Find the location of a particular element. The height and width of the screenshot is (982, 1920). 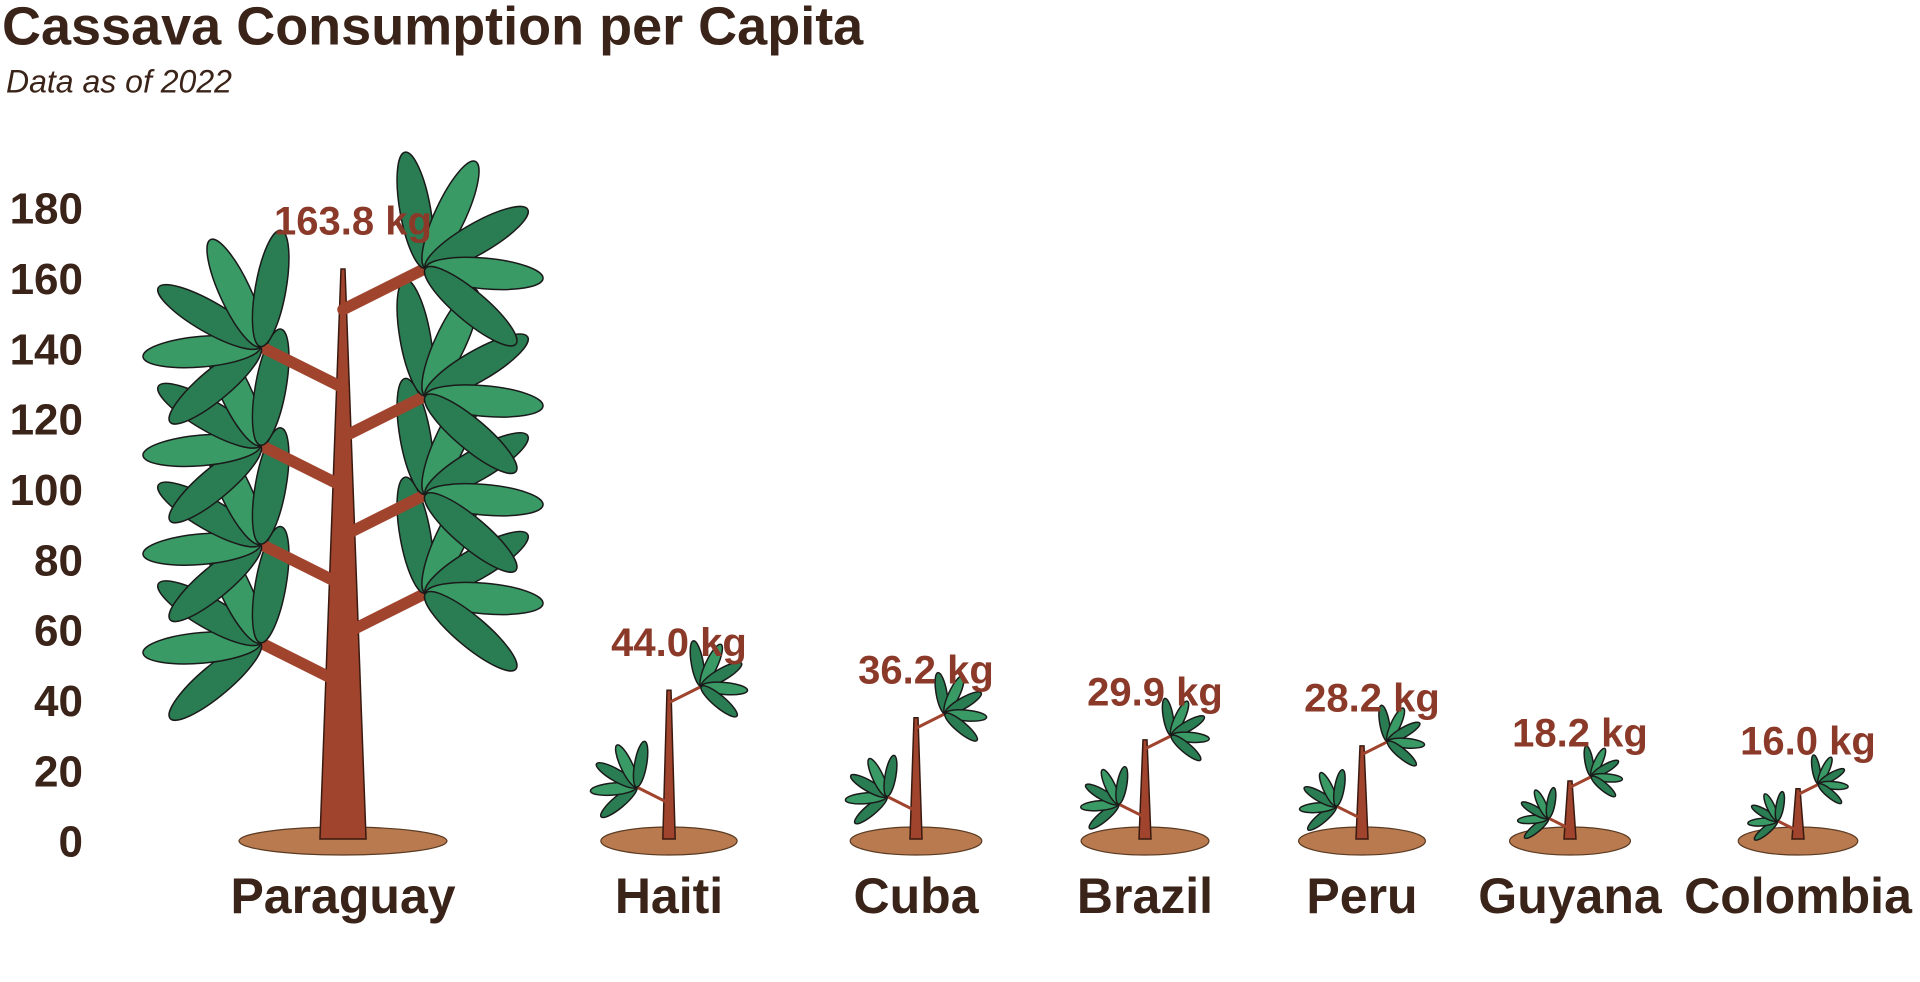

value-label: 36.2 kg is located at coordinates (926, 670).